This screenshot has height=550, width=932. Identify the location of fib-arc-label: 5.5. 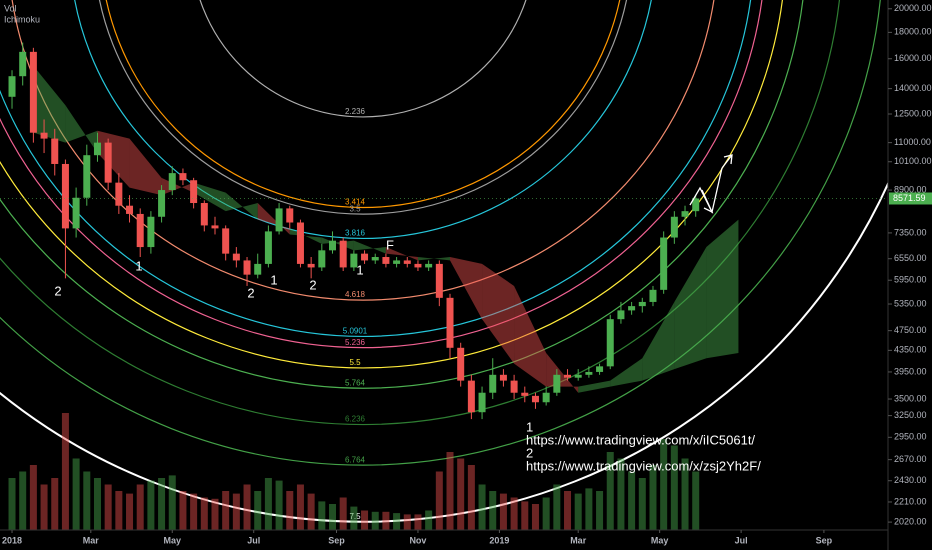
(355, 362).